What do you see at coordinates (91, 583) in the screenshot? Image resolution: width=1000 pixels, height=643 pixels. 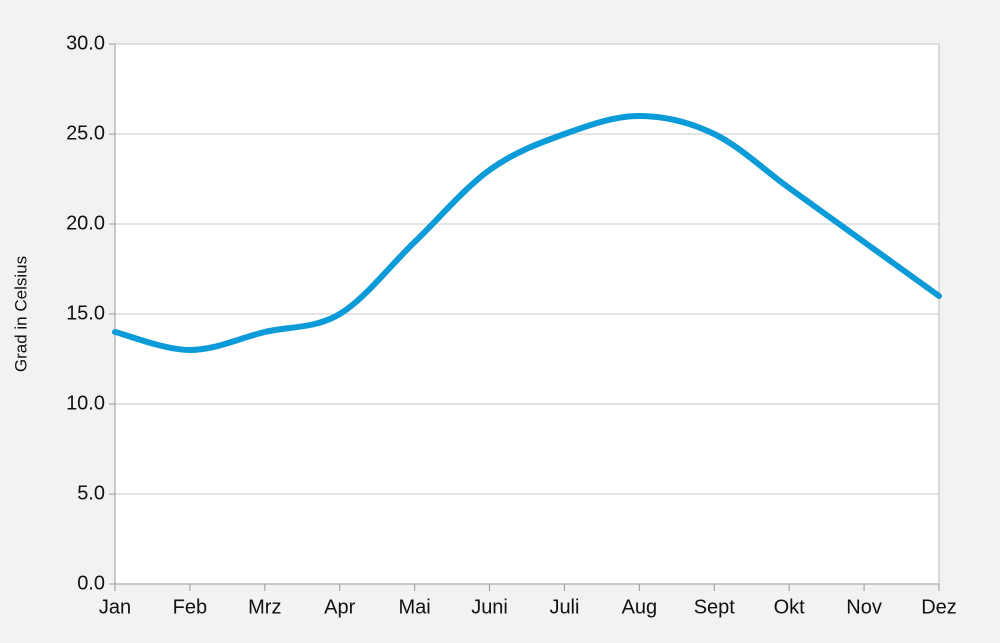 I see `y-tick-label: 0.0` at bounding box center [91, 583].